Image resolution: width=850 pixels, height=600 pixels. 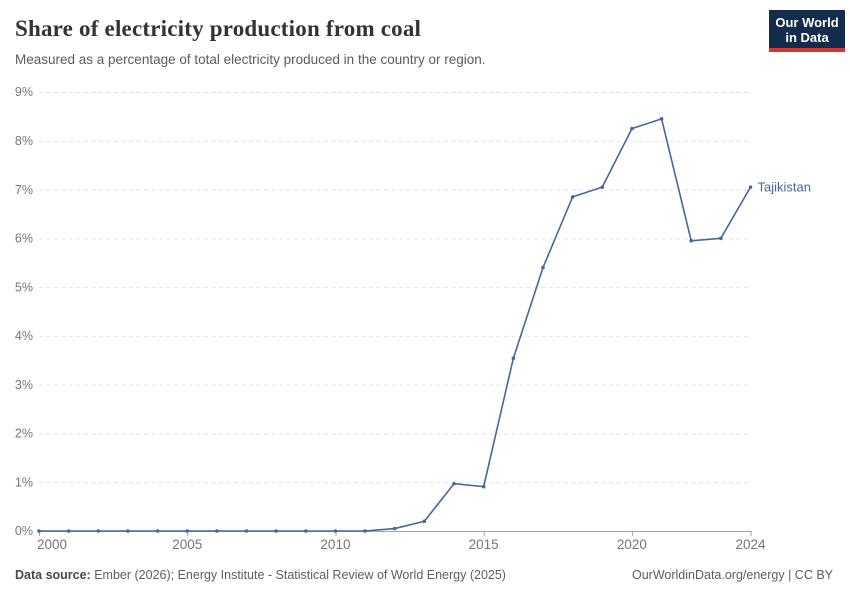 What do you see at coordinates (784, 187) in the screenshot?
I see `series-end-label: Tajikistan` at bounding box center [784, 187].